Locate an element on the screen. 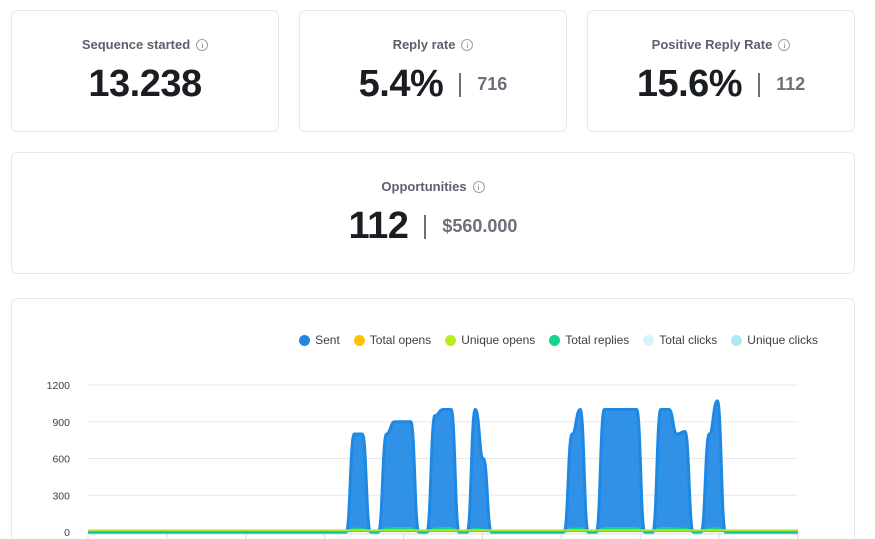 This screenshot has height=539, width=875. metric-row: 13.238 is located at coordinates (145, 84).